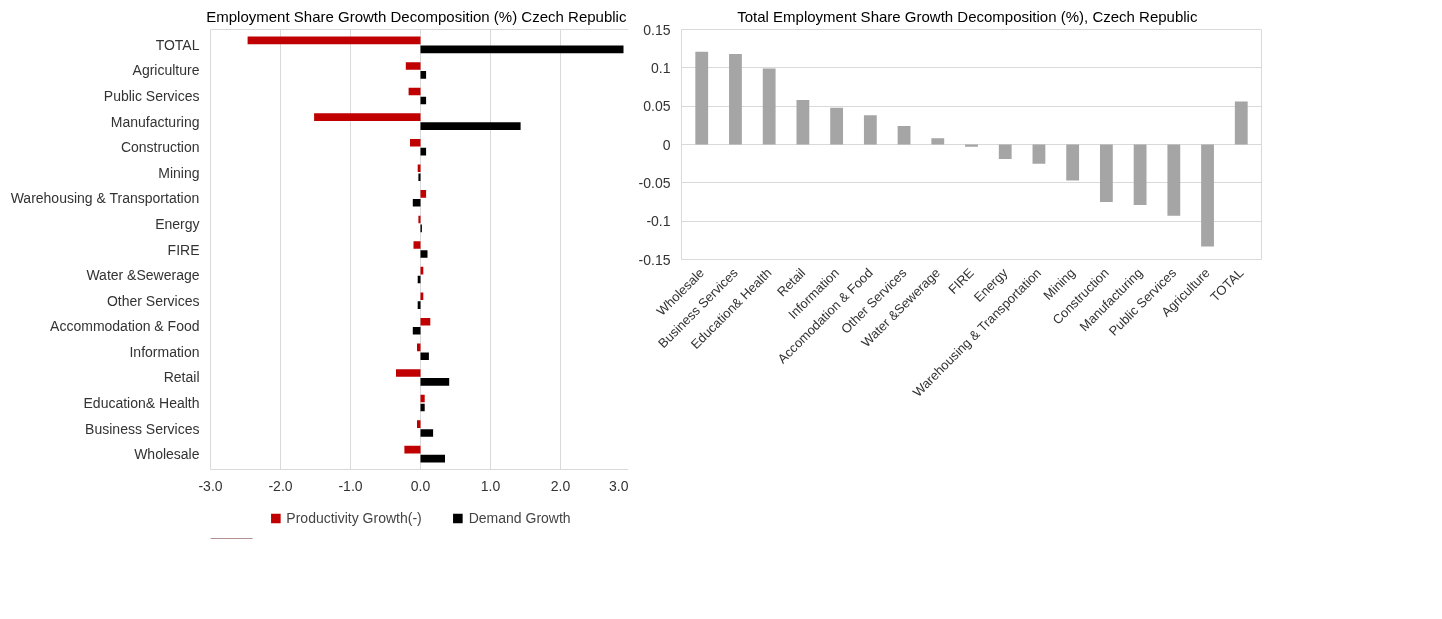  Describe the element at coordinates (519, 518) in the screenshot. I see `legend-label: Demand Growth` at that location.